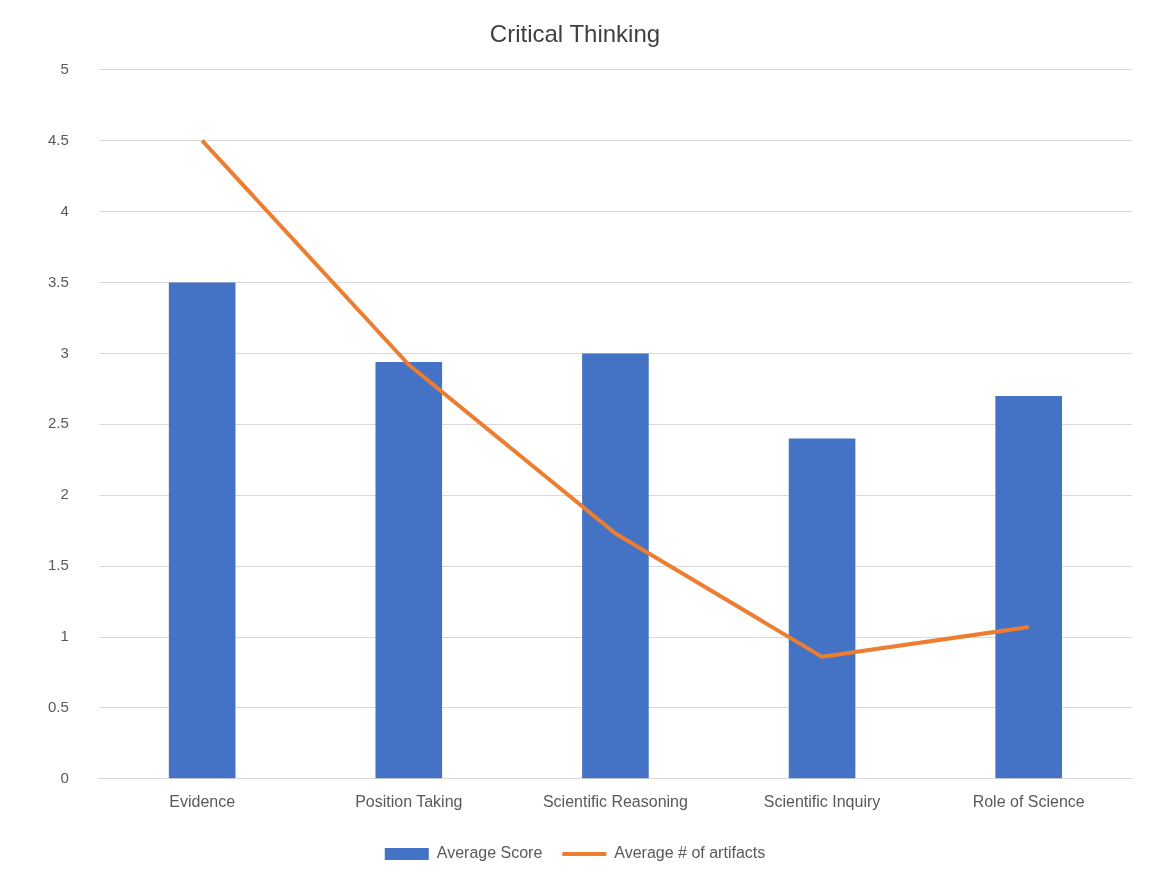 The height and width of the screenshot is (880, 1160). Describe the element at coordinates (64, 636) in the screenshot. I see `y-tick-label: 1` at that location.